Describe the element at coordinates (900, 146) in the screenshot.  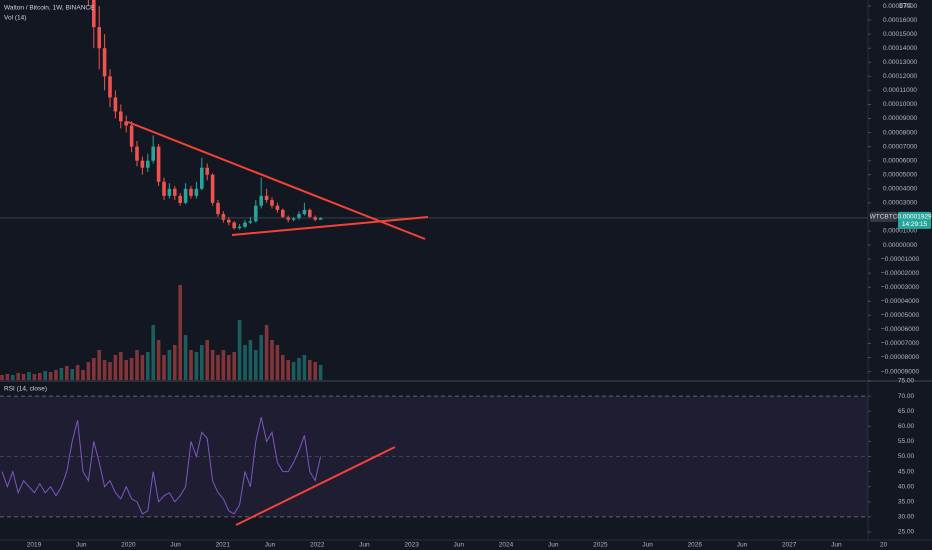
I see `y-tick-label: 0.00007000` at that location.